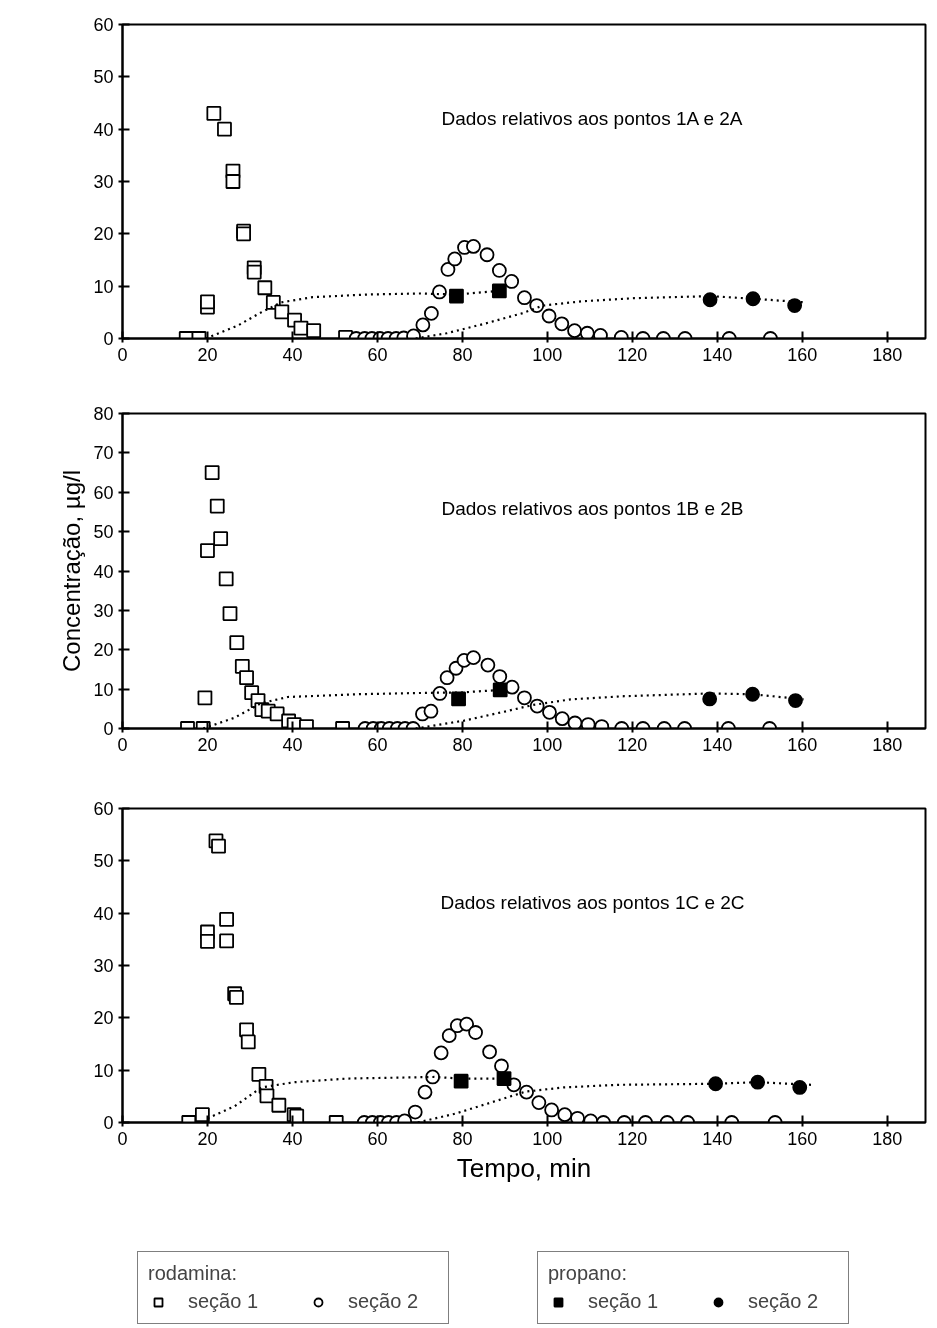 The height and width of the screenshot is (1328, 937). What do you see at coordinates (592, 119) in the screenshot?
I see `annotation: Dados relativos aos pontos 1A e 2A` at bounding box center [592, 119].